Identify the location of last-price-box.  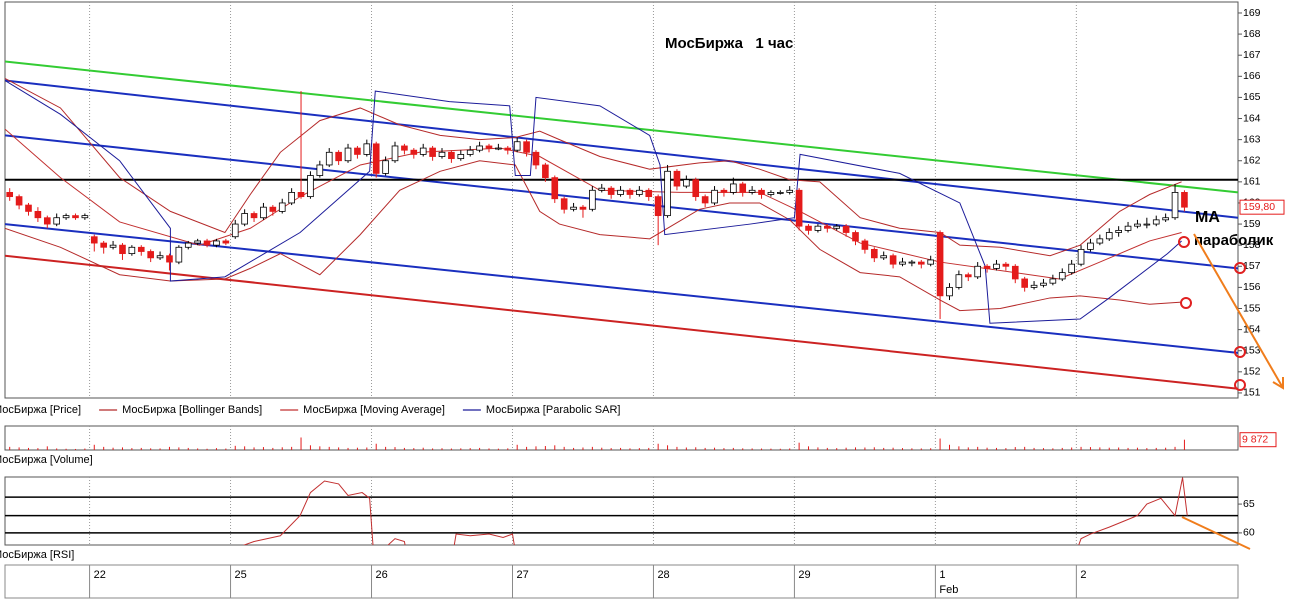
(1262, 207).